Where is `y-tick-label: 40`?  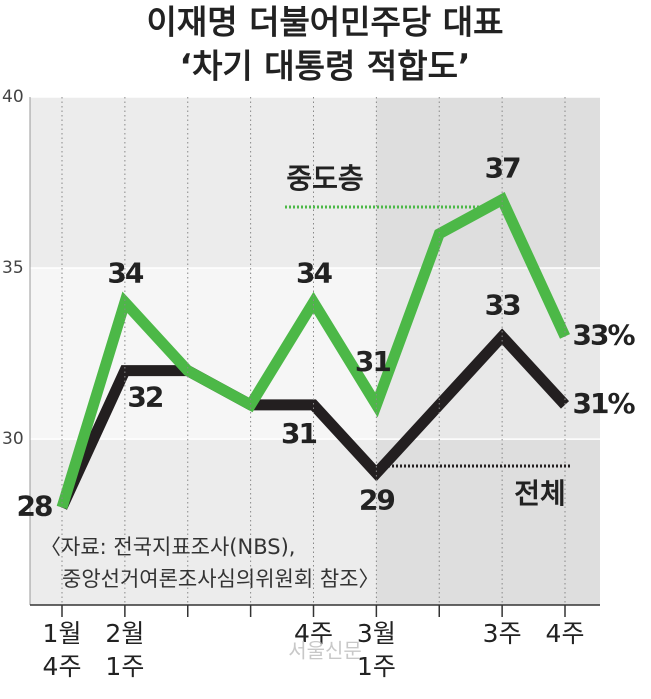
y-tick-label: 40 is located at coordinates (13, 97).